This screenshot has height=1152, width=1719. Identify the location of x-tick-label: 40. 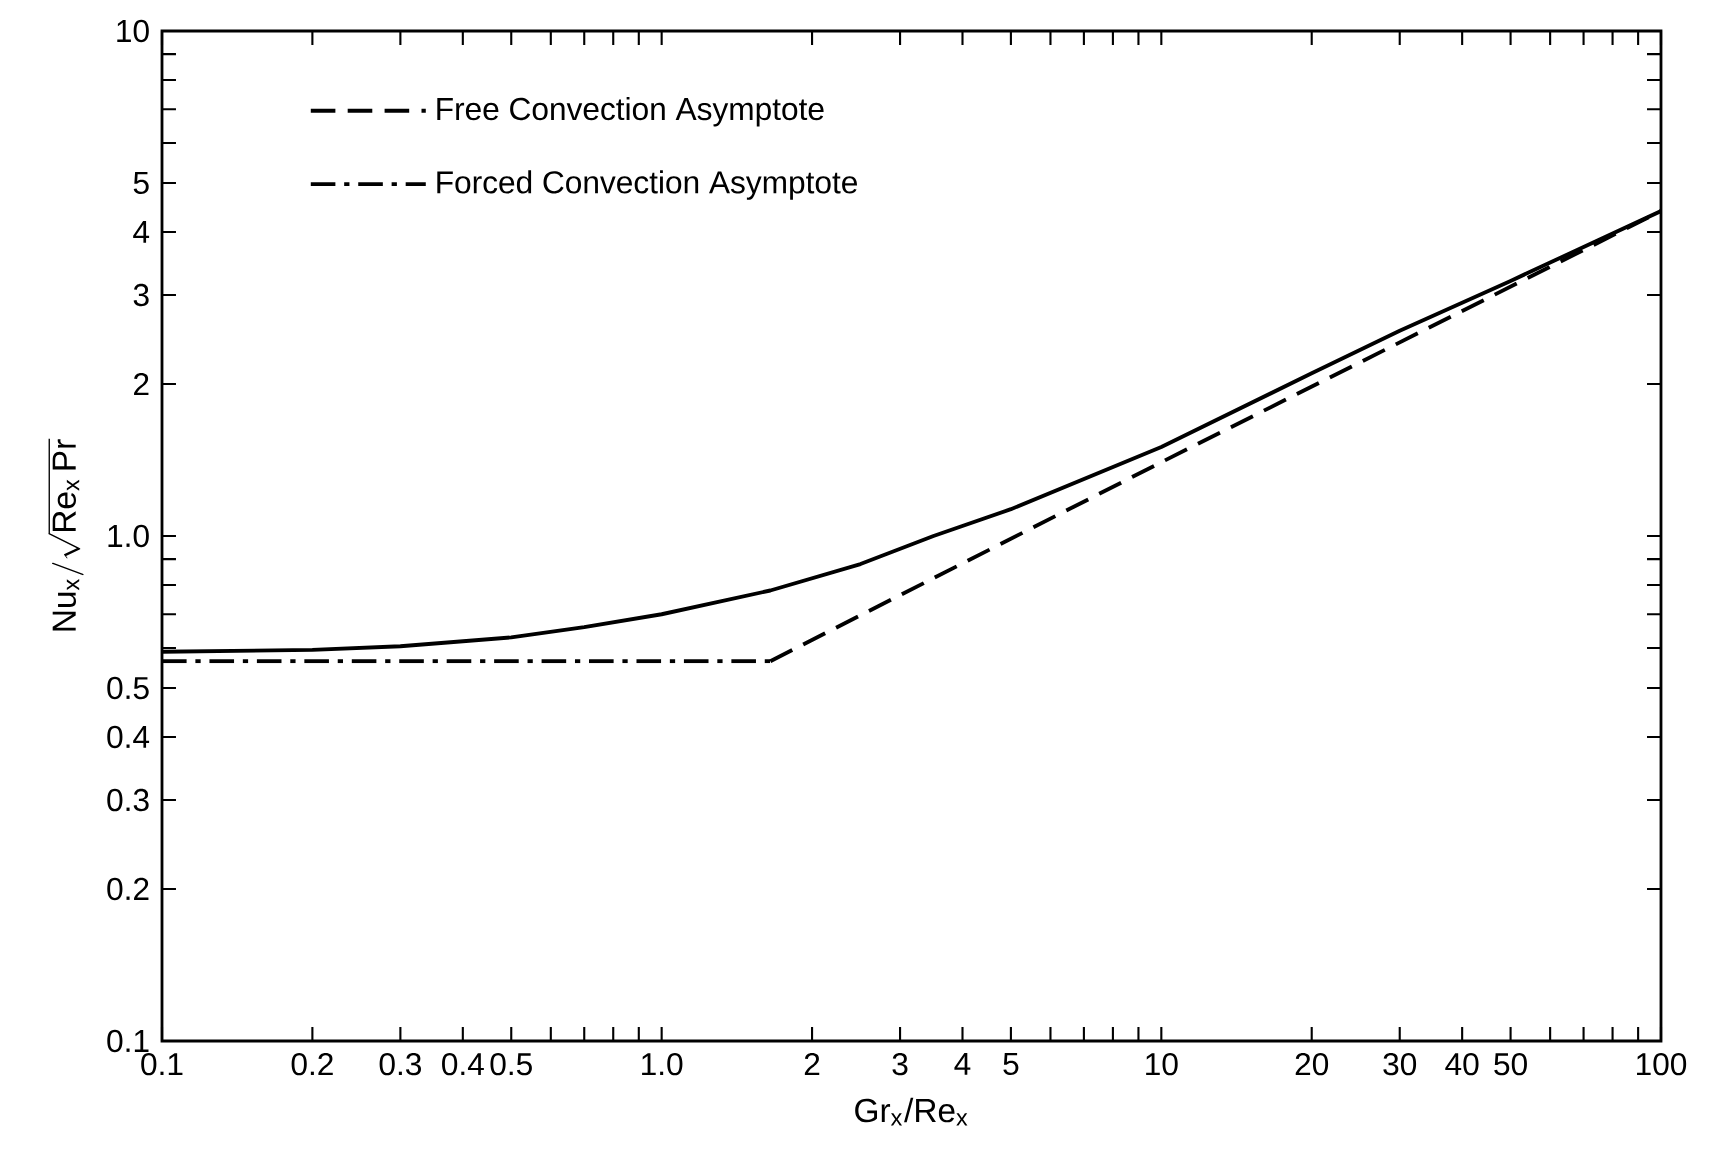
(1462, 1064).